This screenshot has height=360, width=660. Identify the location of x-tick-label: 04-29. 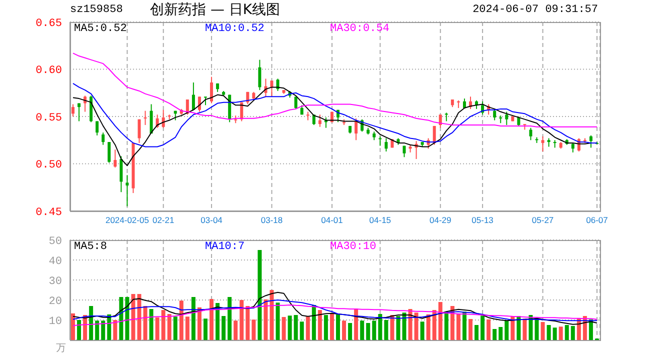
(441, 220).